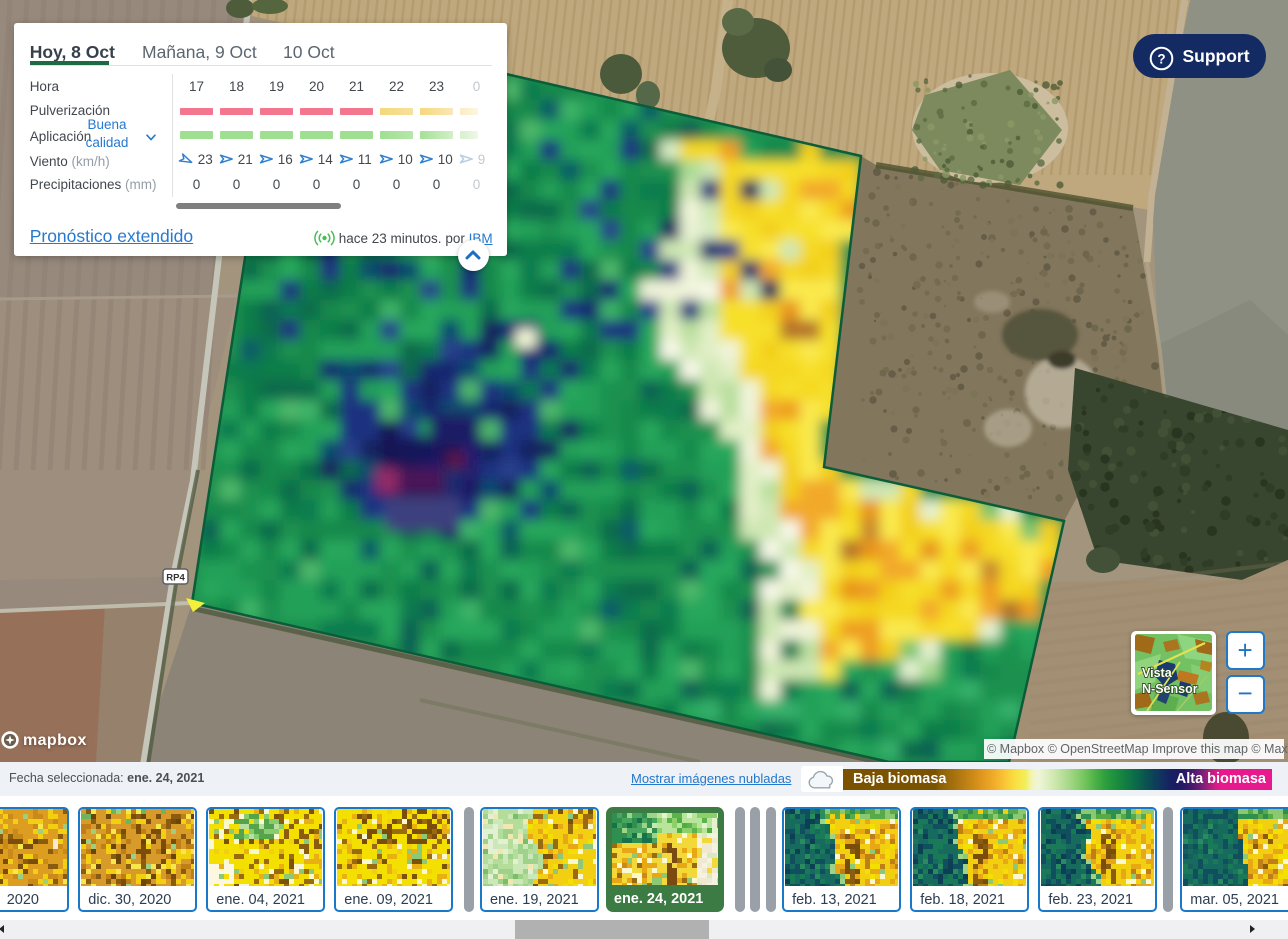  What do you see at coordinates (1157, 673) in the screenshot?
I see `svg-text: Vista` at bounding box center [1157, 673].